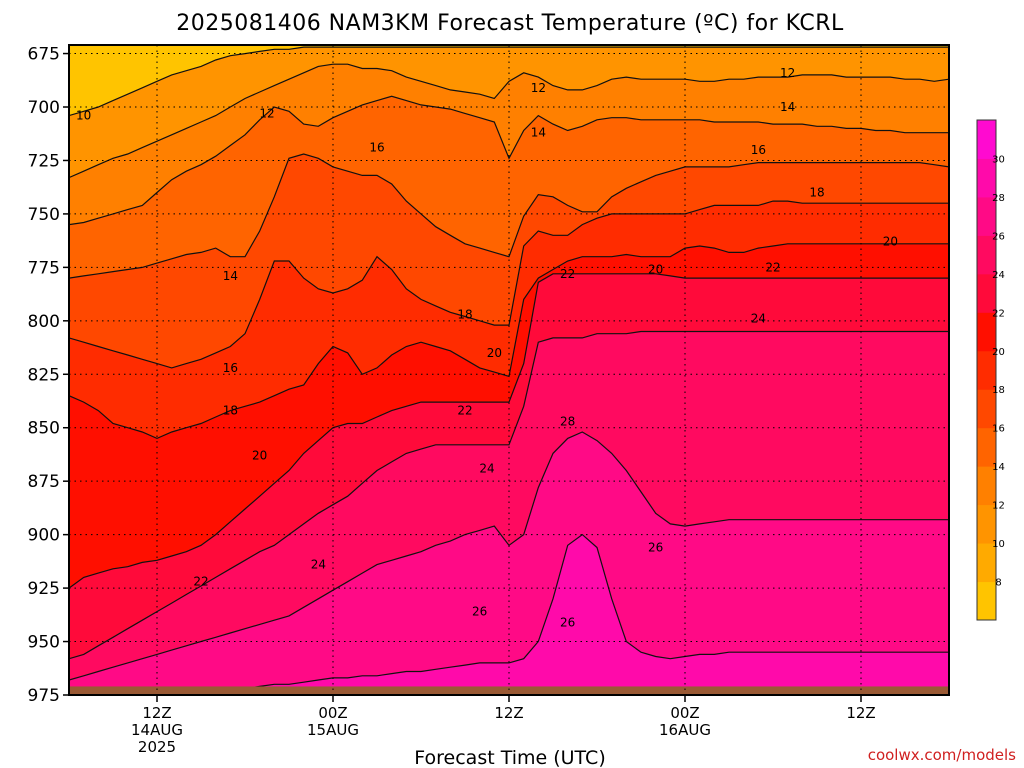  I want to click on contour-label-text: 28, so click(567, 421).